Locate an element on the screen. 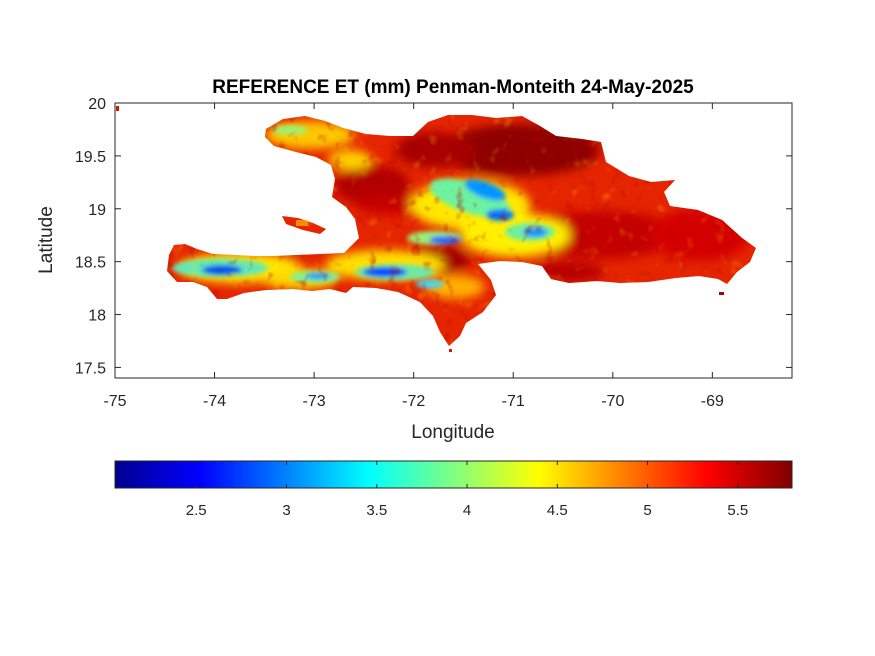 This screenshot has width=875, height=656. colorbar-tick-label: 4 is located at coordinates (467, 510).